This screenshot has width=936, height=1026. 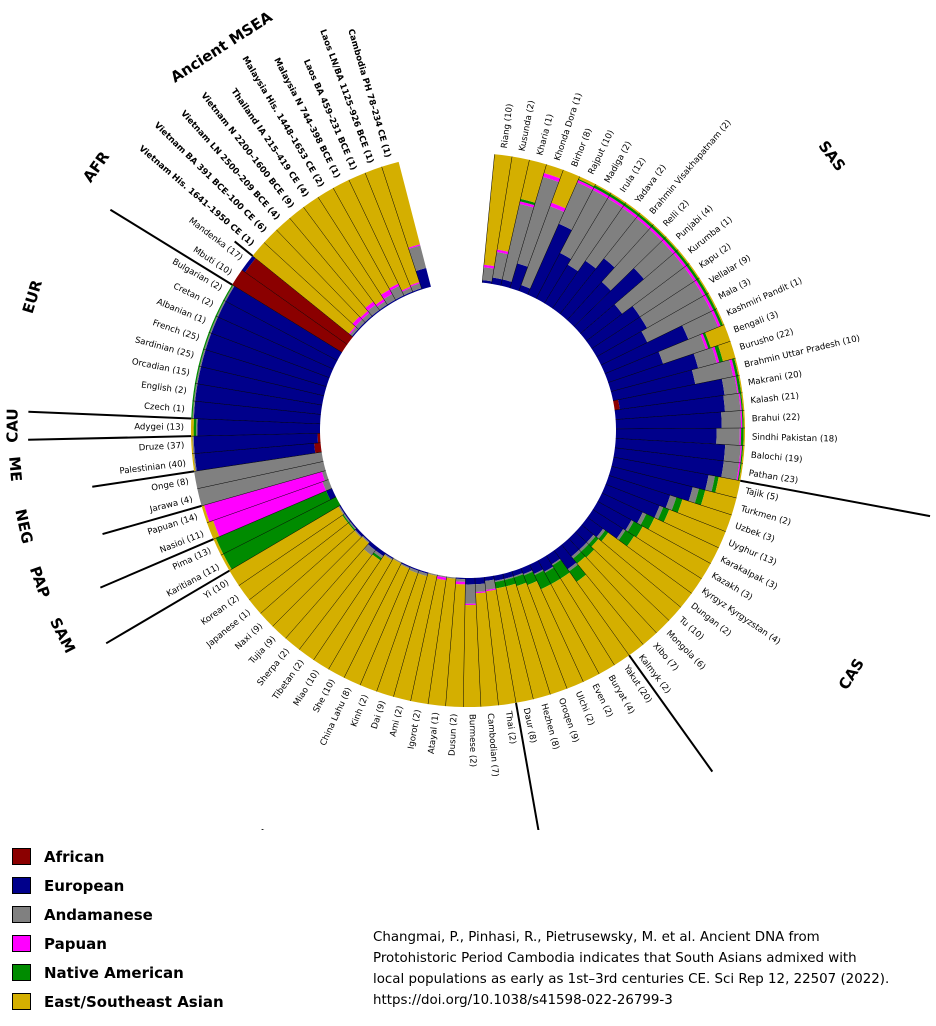 I want to click on divider-eur, so click(x=110, y=415).